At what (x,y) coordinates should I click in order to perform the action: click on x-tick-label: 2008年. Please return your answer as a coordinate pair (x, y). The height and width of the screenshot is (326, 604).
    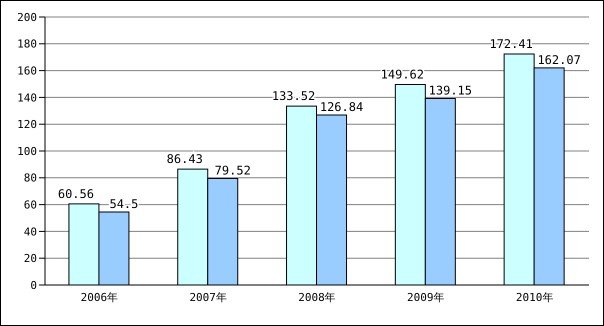
    Looking at the image, I should click on (317, 297).